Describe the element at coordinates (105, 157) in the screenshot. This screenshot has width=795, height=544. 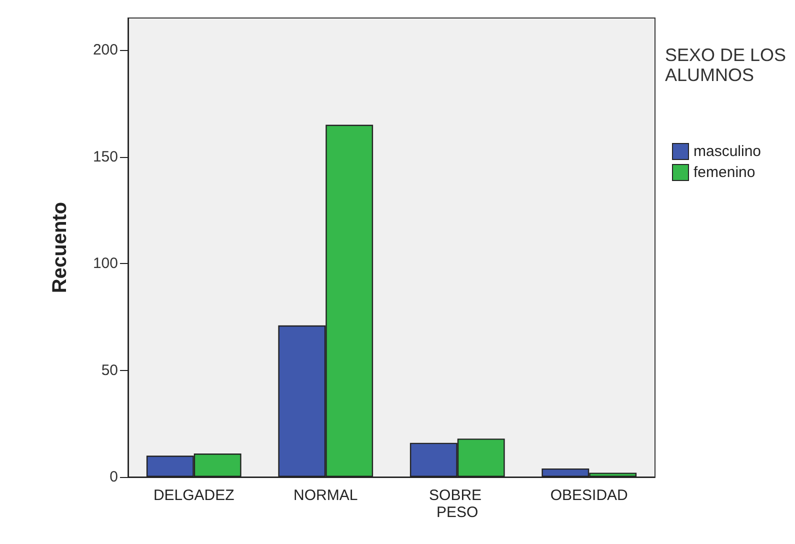
I see `y-tick-label: 150` at that location.